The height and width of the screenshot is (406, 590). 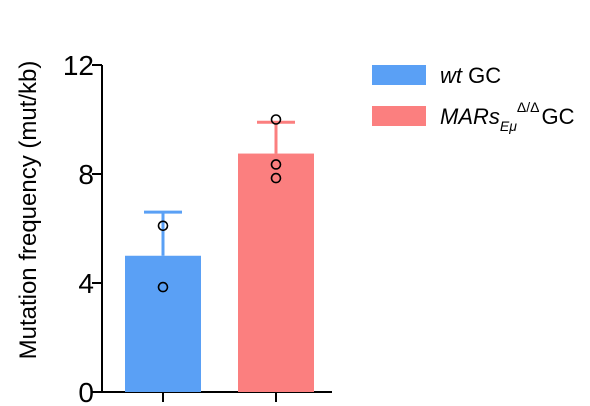 I want to click on legend: wt GC MARsEμΔ/ΔGC, so click(x=473, y=98).